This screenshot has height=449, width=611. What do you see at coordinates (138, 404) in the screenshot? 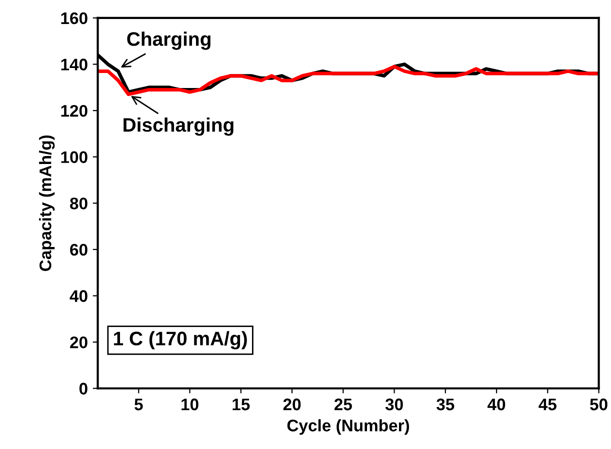
I see `x-tick-label: 5` at bounding box center [138, 404].